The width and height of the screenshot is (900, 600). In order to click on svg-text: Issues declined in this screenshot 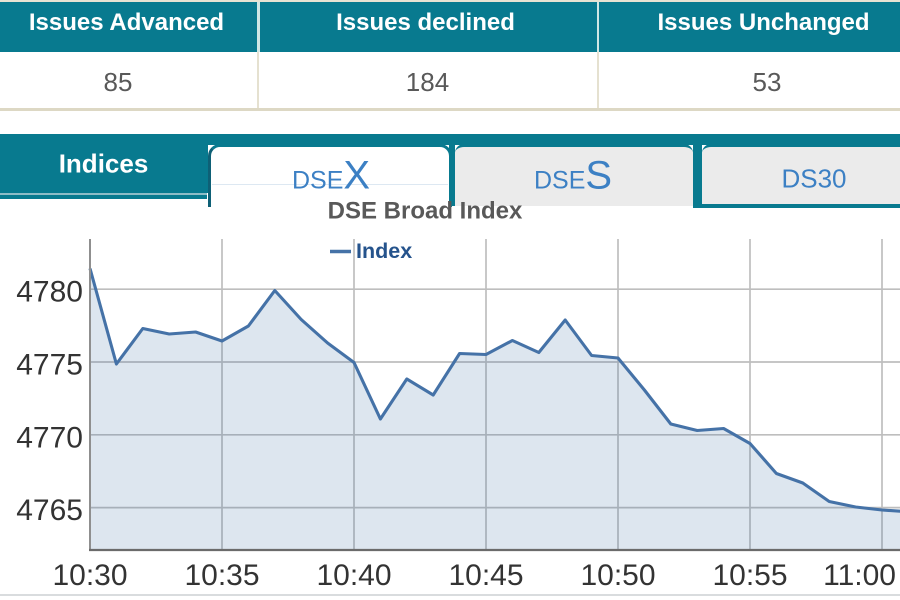, I will do `click(425, 22)`.